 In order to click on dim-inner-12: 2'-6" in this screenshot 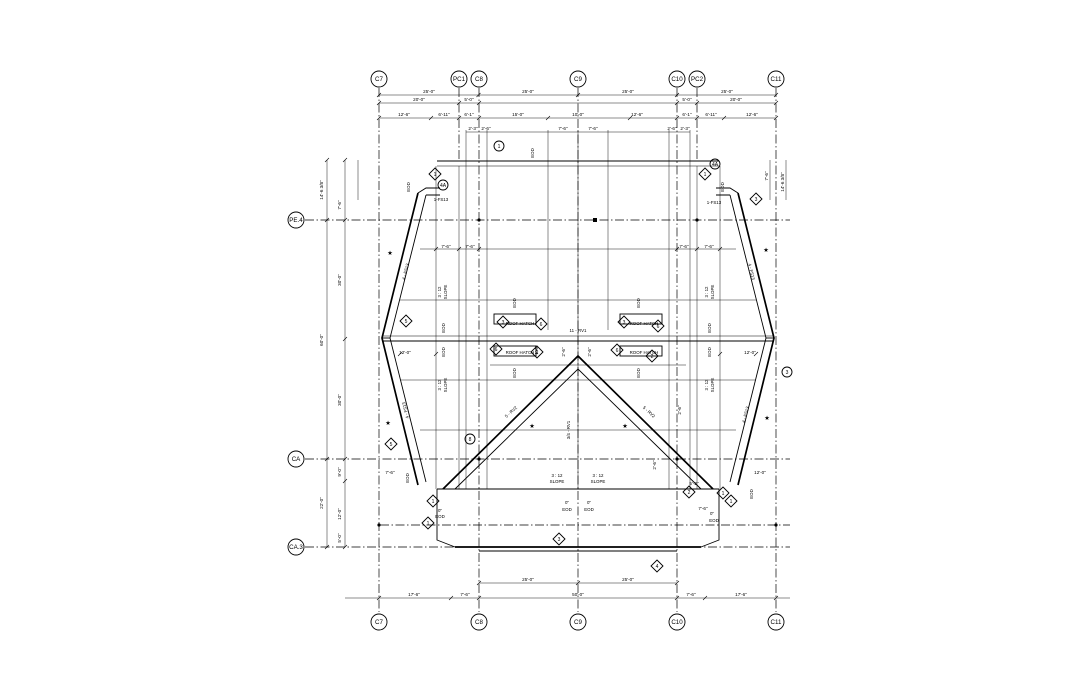, I will do `click(679, 410)`.